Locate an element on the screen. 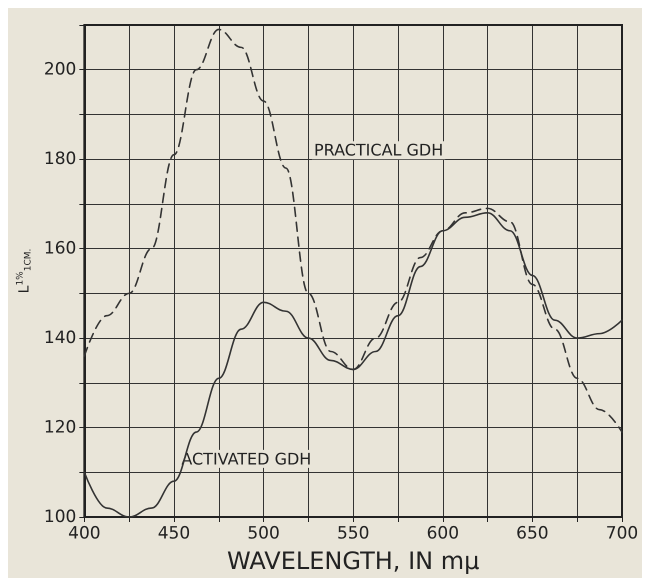  y-tick-label: 180 is located at coordinates (60, 159).